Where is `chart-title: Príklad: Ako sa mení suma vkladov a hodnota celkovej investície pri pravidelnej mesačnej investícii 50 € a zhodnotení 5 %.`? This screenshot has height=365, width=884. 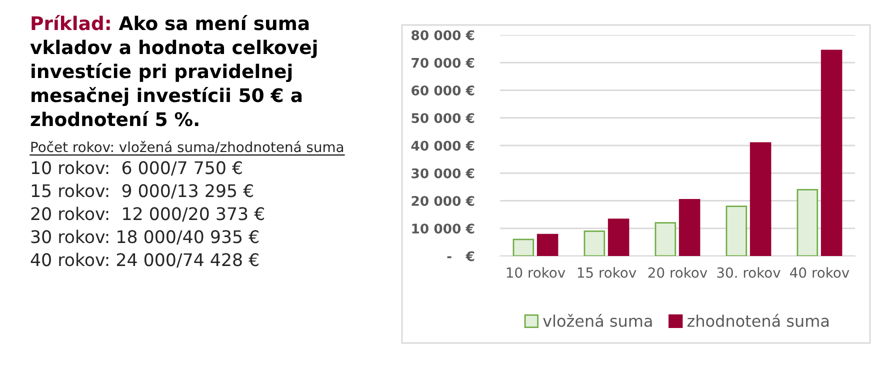 chart-title: Príklad: Ako sa mení suma vkladov a hodnota celkovej investície pri pravidelnej mesačnej investícii 50 € a zhodnotení 5 %. is located at coordinates (173, 70).